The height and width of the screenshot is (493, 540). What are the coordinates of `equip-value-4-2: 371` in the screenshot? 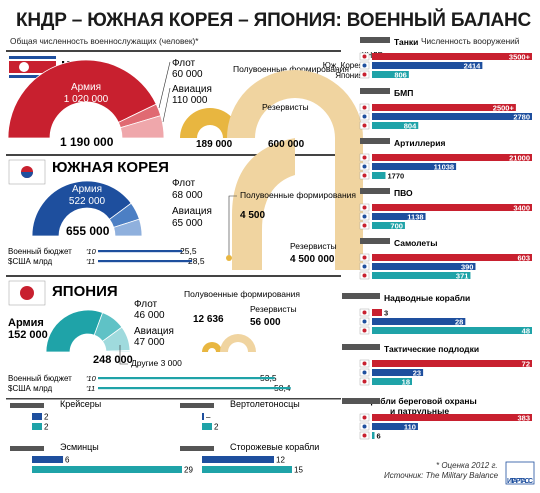 It's located at (462, 276).